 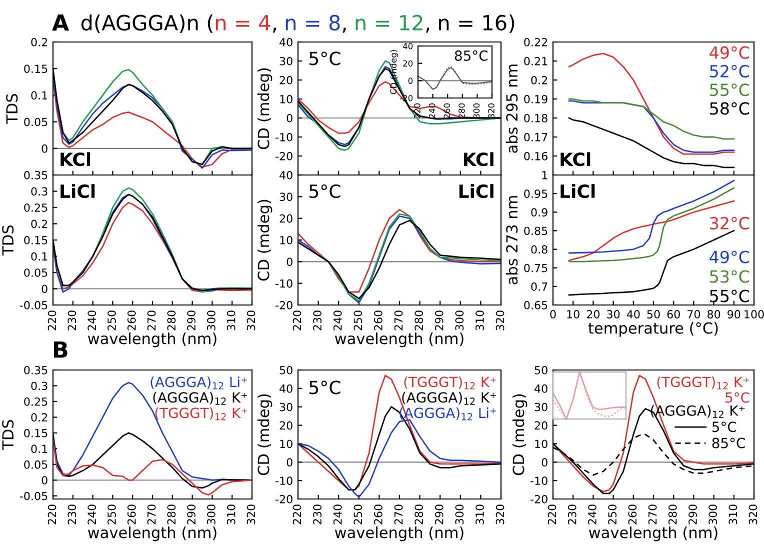 What do you see at coordinates (200, 398) in the screenshot?
I see `text: (AGGGA)$_{12}$ K⁺` at bounding box center [200, 398].